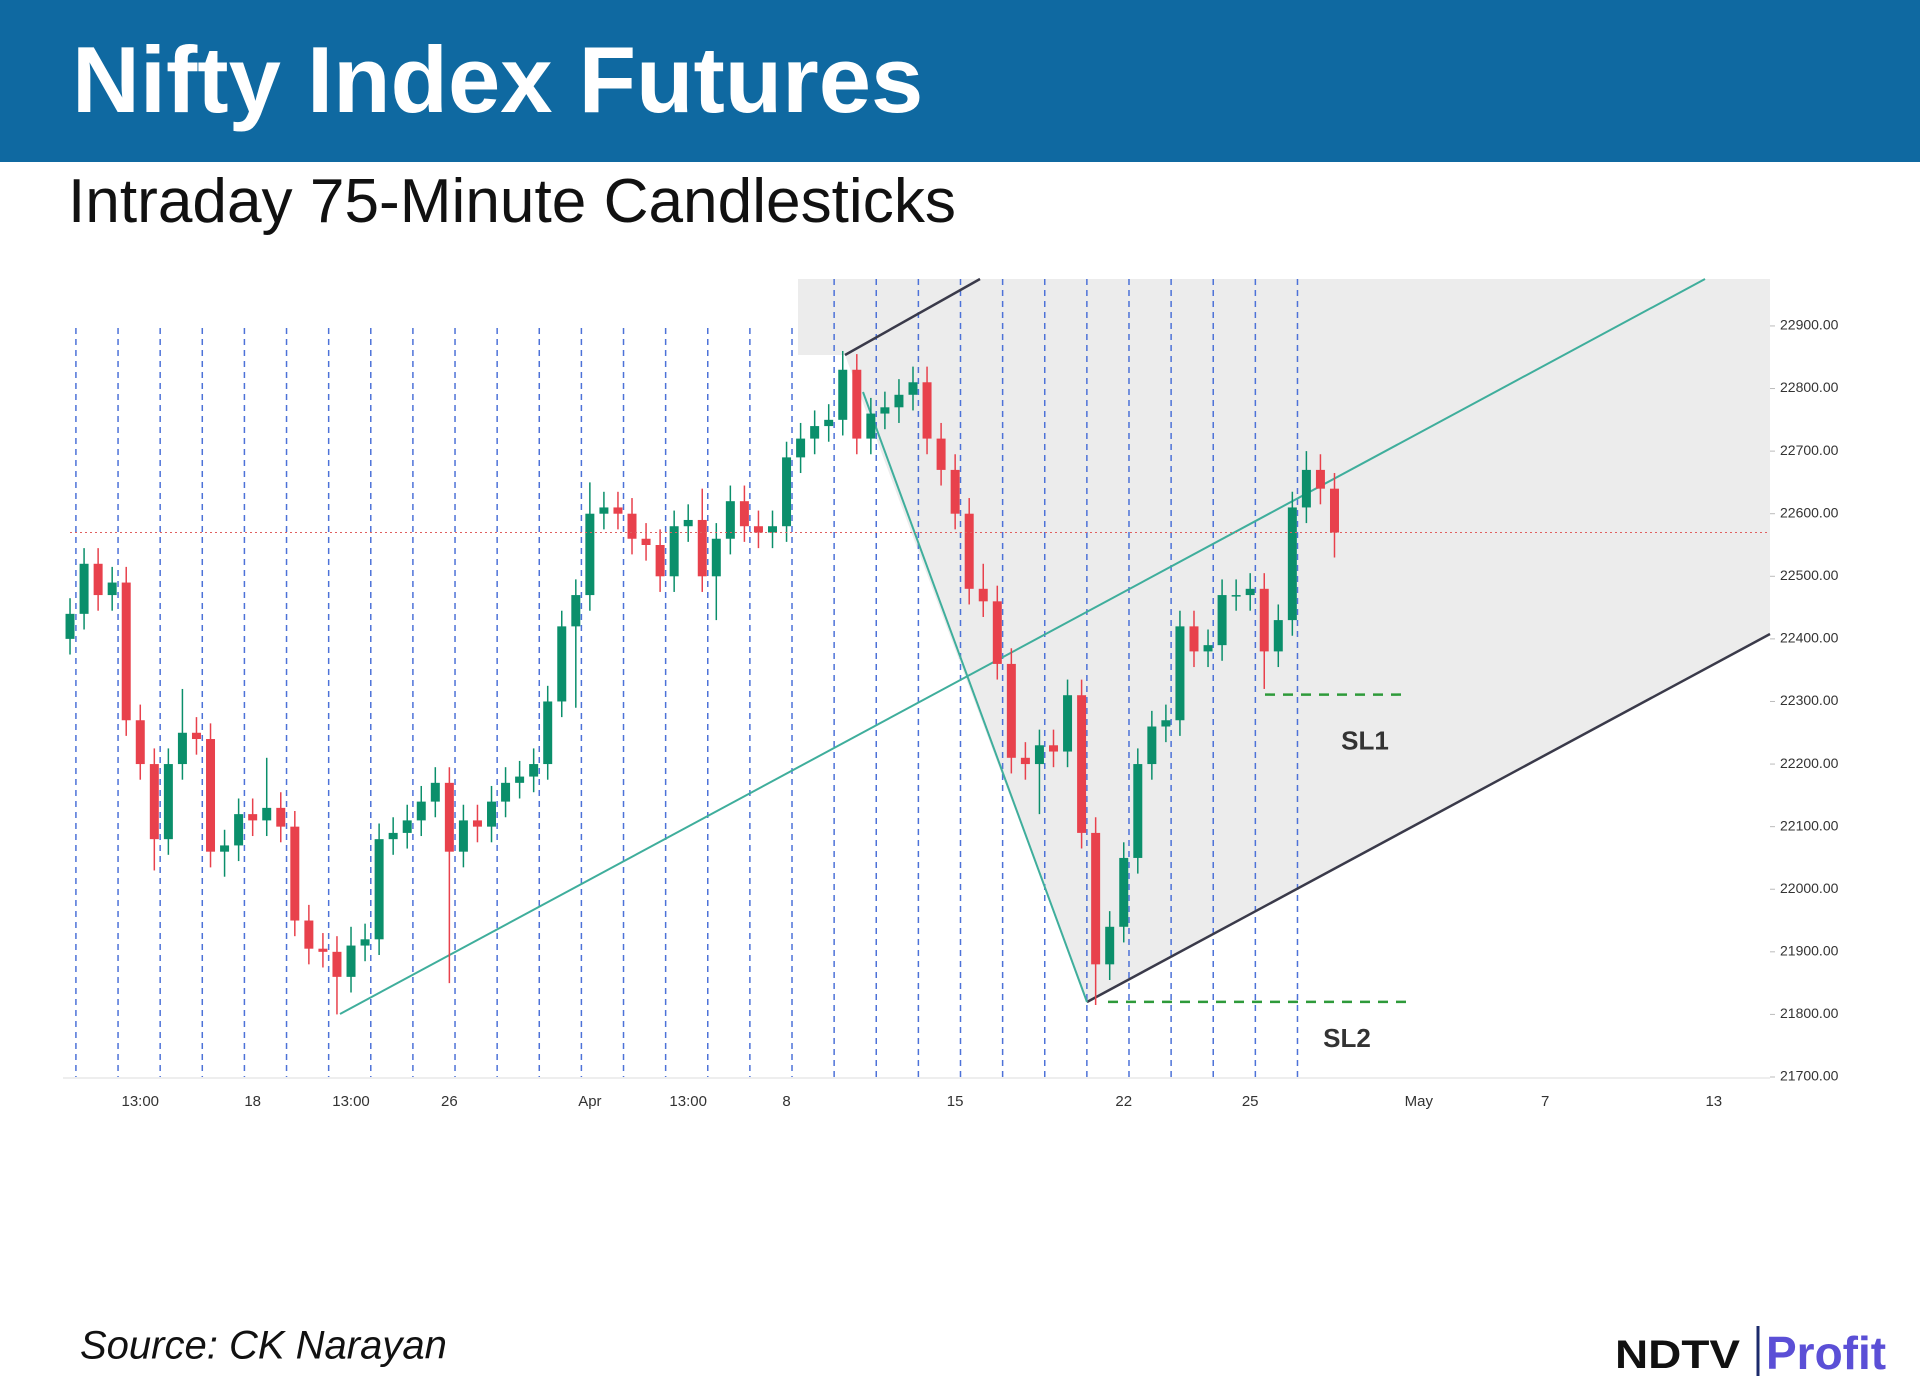 The width and height of the screenshot is (1920, 1392). I want to click on logo-product: Profit, so click(1826, 1353).